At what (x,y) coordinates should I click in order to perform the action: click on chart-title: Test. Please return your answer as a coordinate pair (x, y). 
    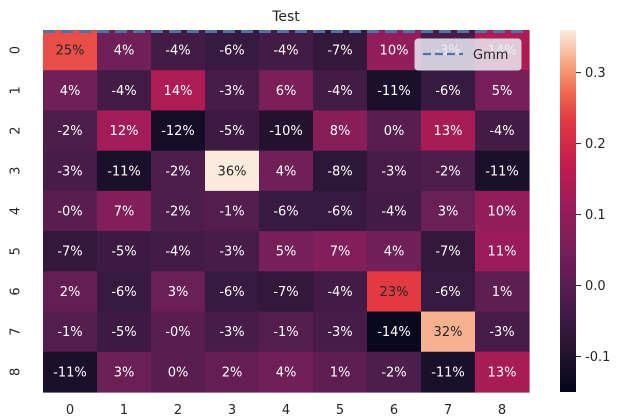
    Looking at the image, I should click on (285, 17).